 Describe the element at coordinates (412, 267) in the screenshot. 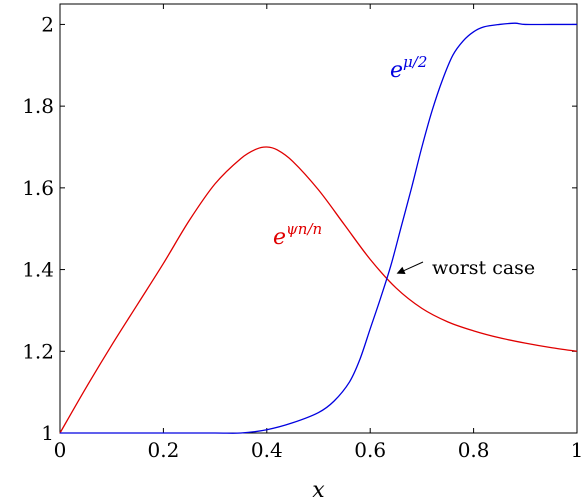

I see `annotation-arrow-line` at that location.